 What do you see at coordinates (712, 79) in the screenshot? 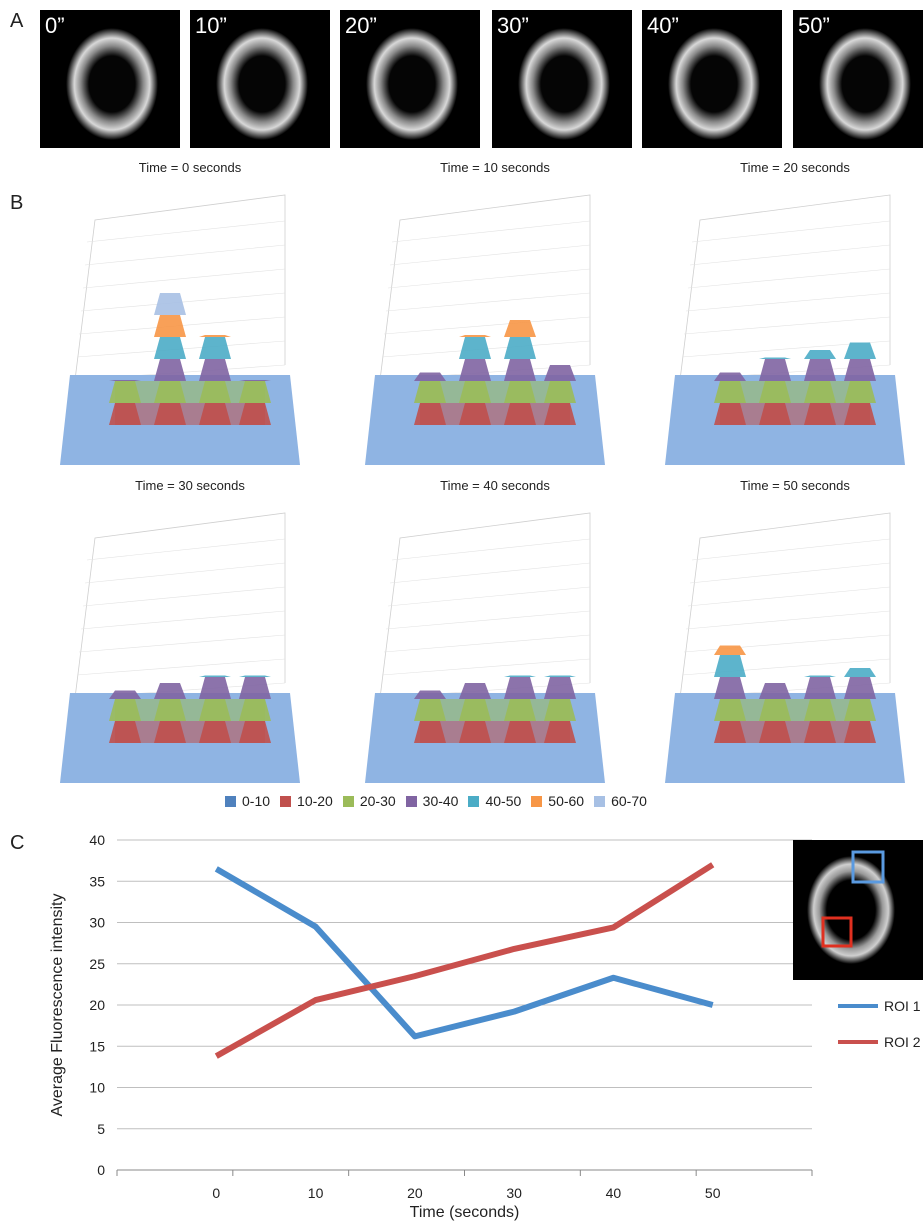
I see `microscopy-frame: 40”` at bounding box center [712, 79].